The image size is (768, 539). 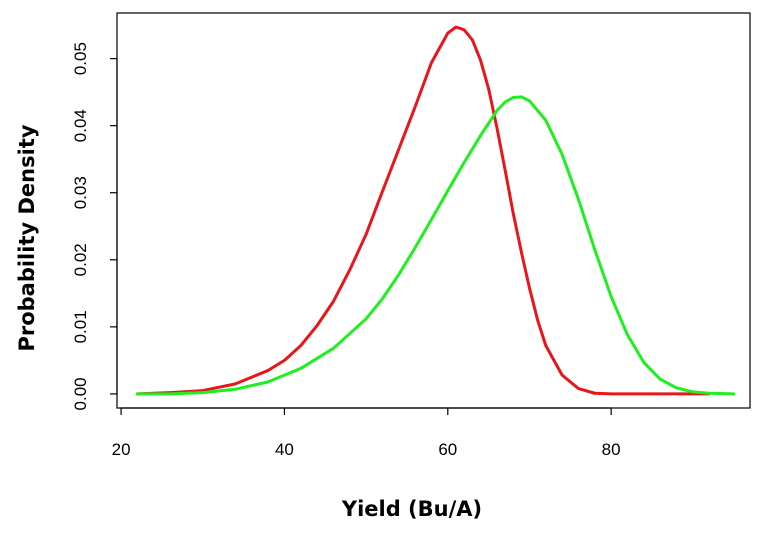 I want to click on x-tick-label: 40, so click(x=284, y=449).